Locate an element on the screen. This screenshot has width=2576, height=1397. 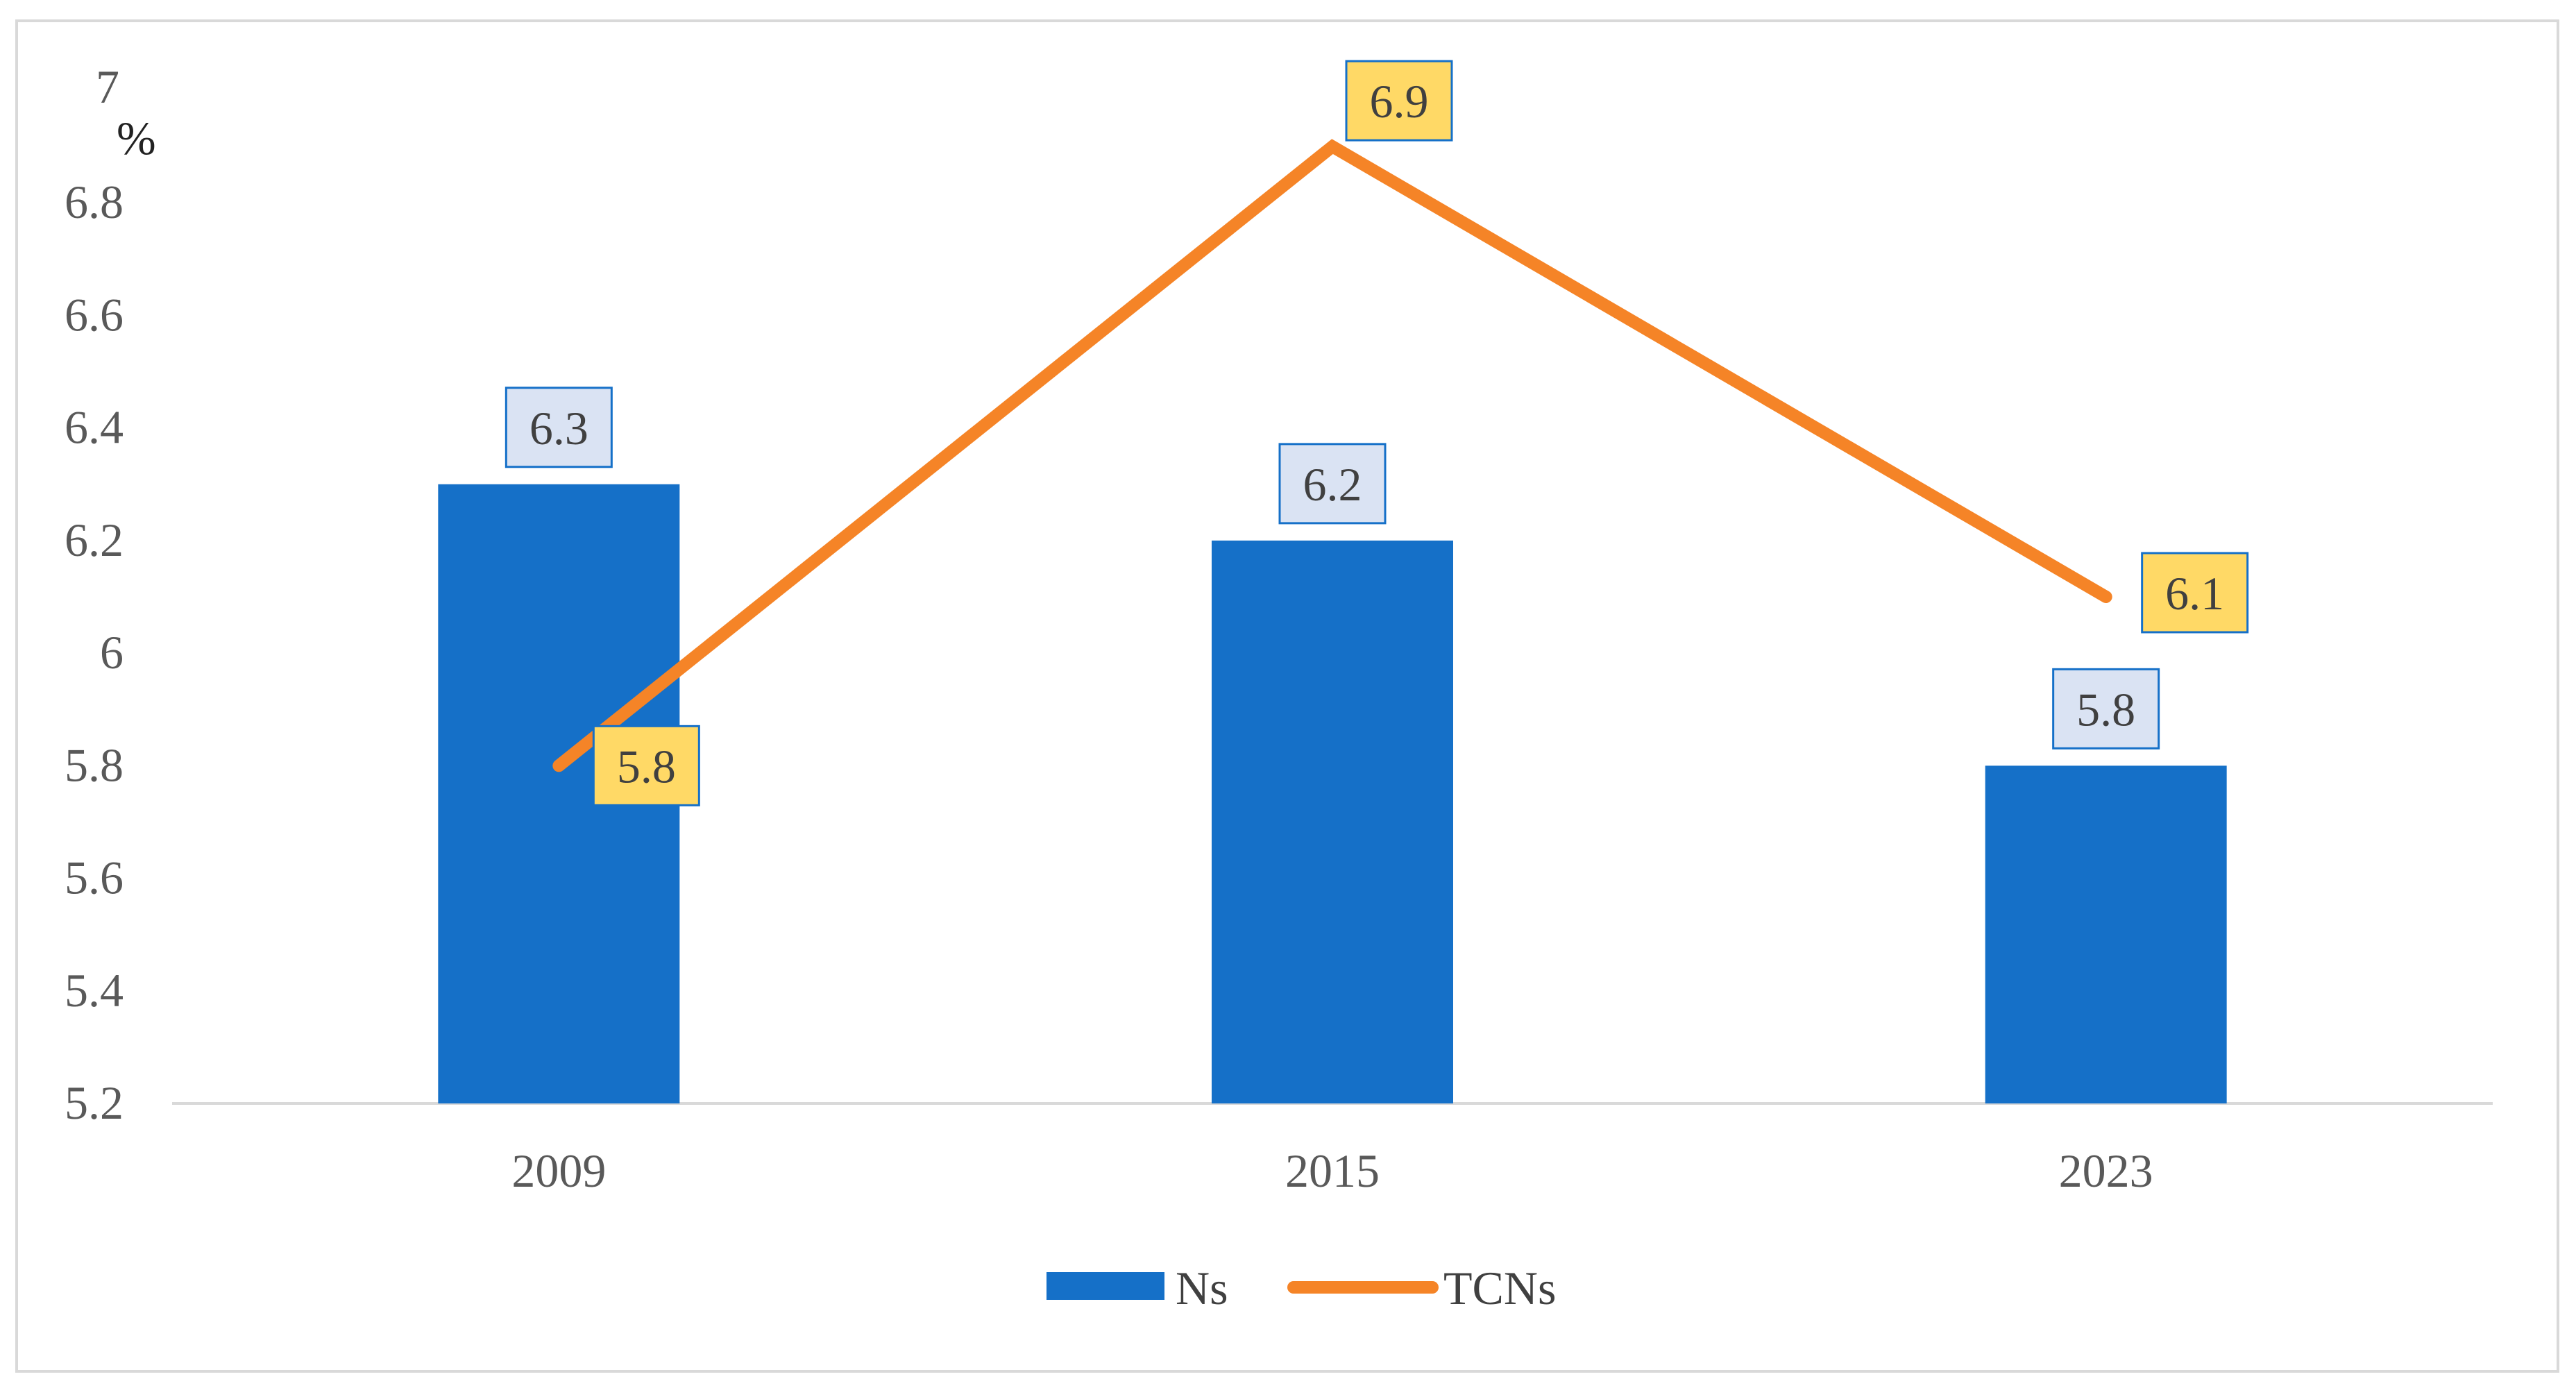
bar-data-label: 6.3 is located at coordinates (558, 428).